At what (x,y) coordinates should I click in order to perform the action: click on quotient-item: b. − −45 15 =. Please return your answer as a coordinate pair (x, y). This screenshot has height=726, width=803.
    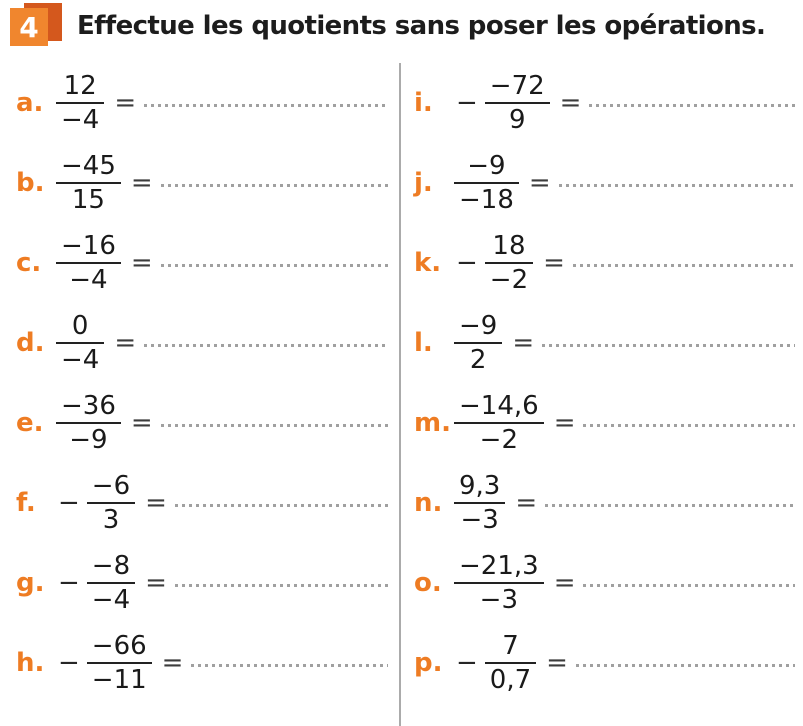
    Looking at the image, I should click on (202, 183).